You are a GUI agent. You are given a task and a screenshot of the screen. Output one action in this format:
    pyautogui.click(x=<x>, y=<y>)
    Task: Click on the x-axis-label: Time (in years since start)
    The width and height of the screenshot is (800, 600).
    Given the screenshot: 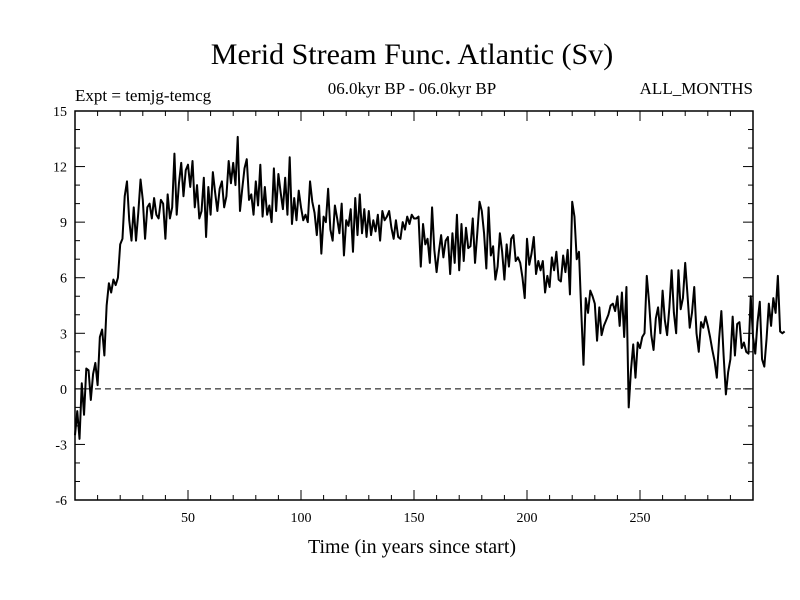 What is the action you would take?
    pyautogui.click(x=412, y=547)
    